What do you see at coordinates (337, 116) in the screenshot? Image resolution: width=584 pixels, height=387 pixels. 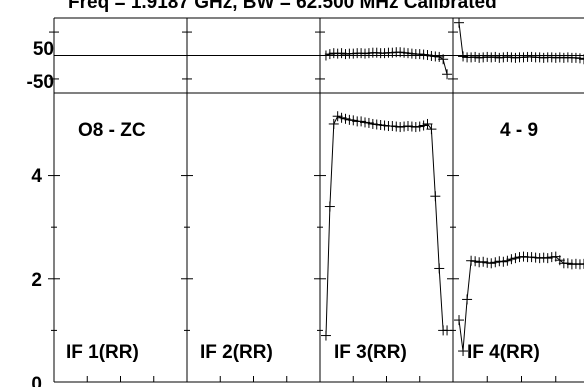 I see `amp-point-if3-ch4` at bounding box center [337, 116].